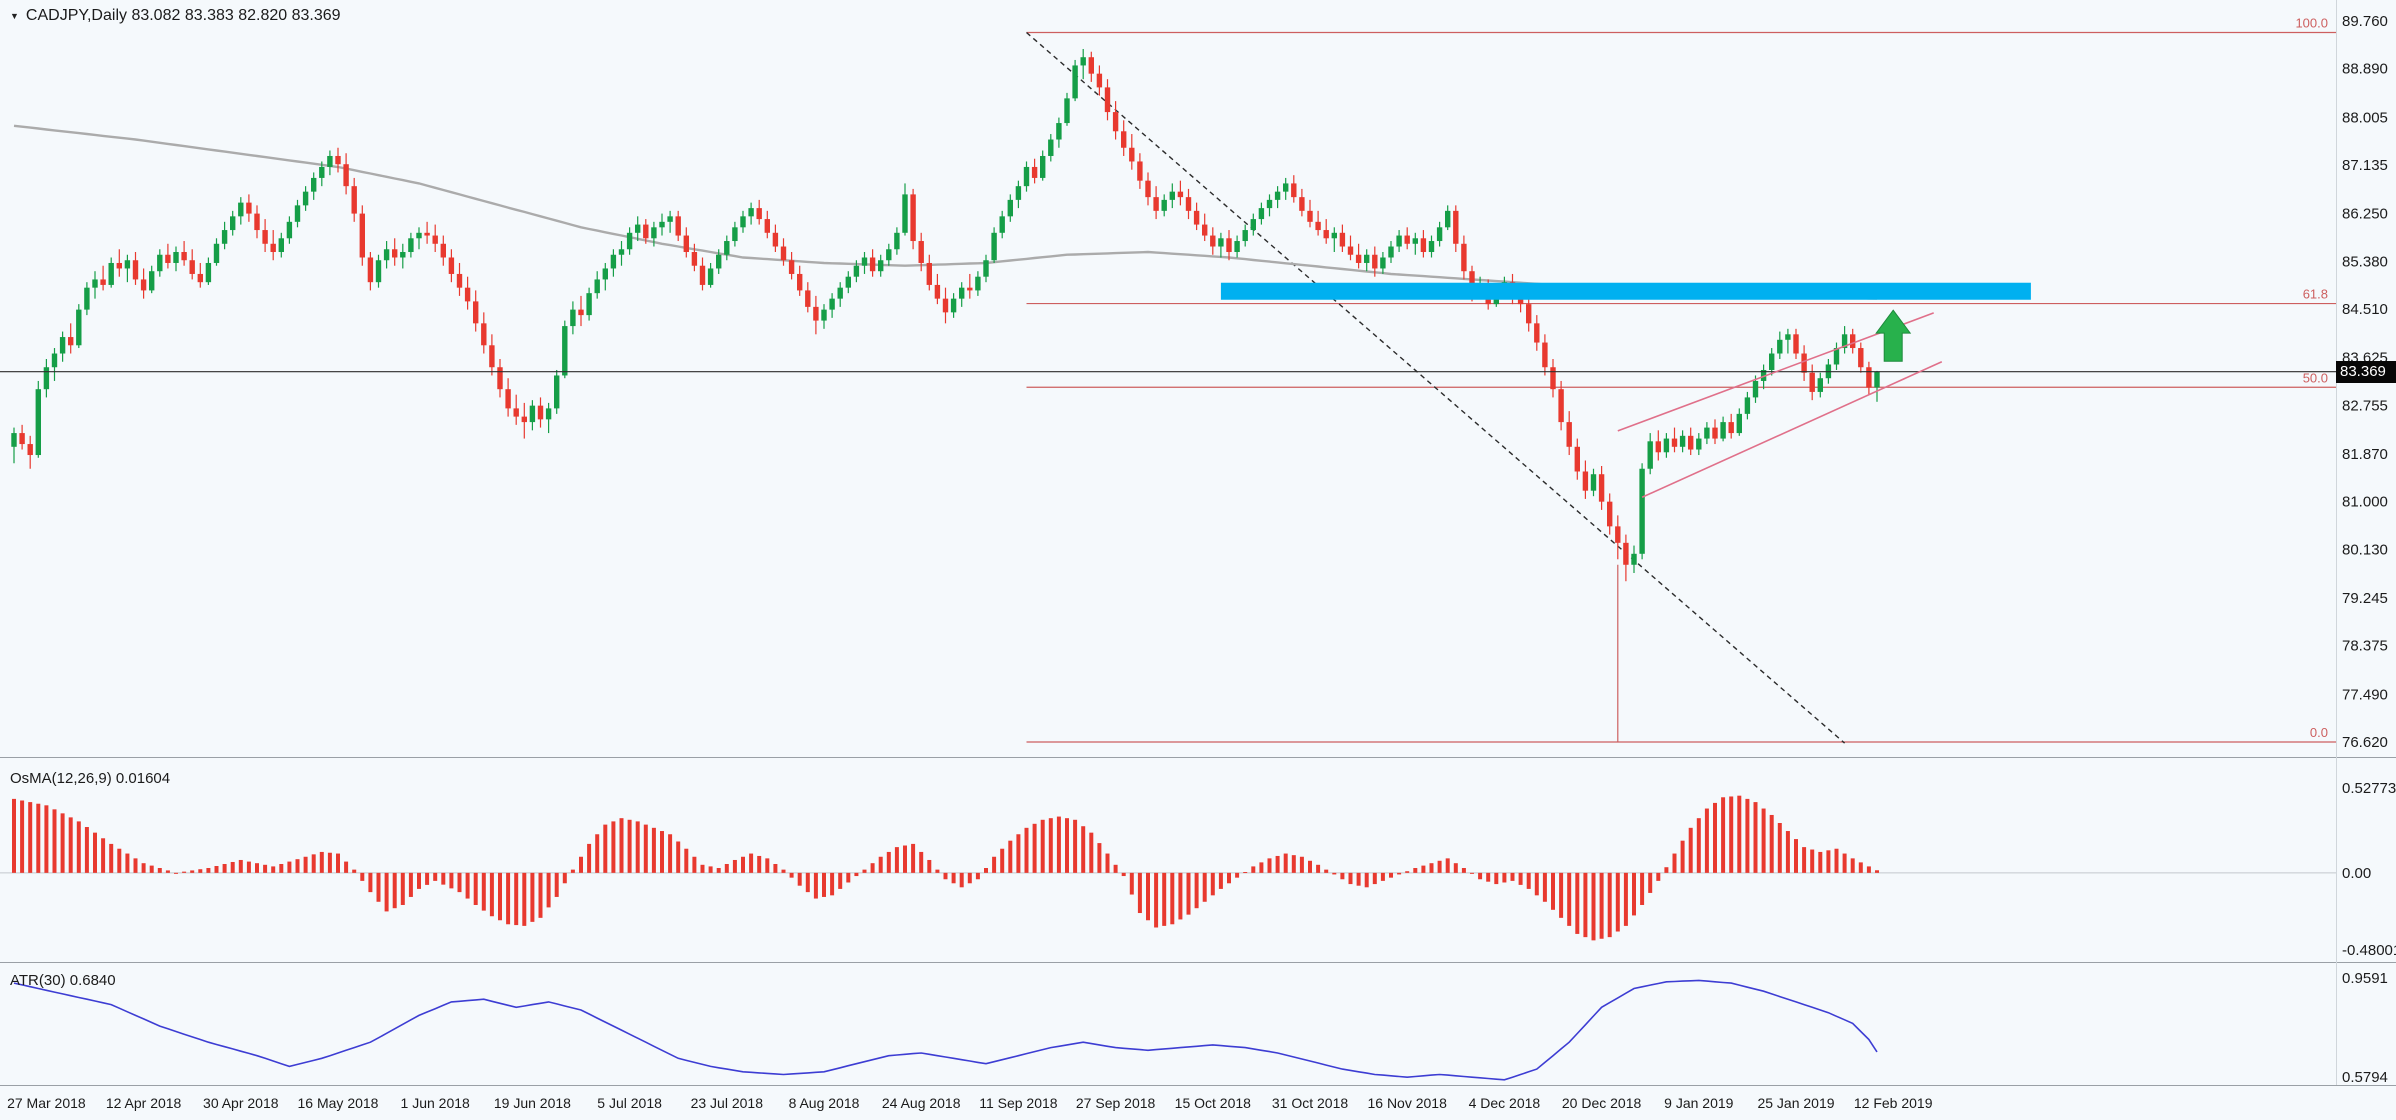 The height and width of the screenshot is (1120, 2396). Describe the element at coordinates (2365, 598) in the screenshot. I see `price-axis-label: 79.245` at that location.